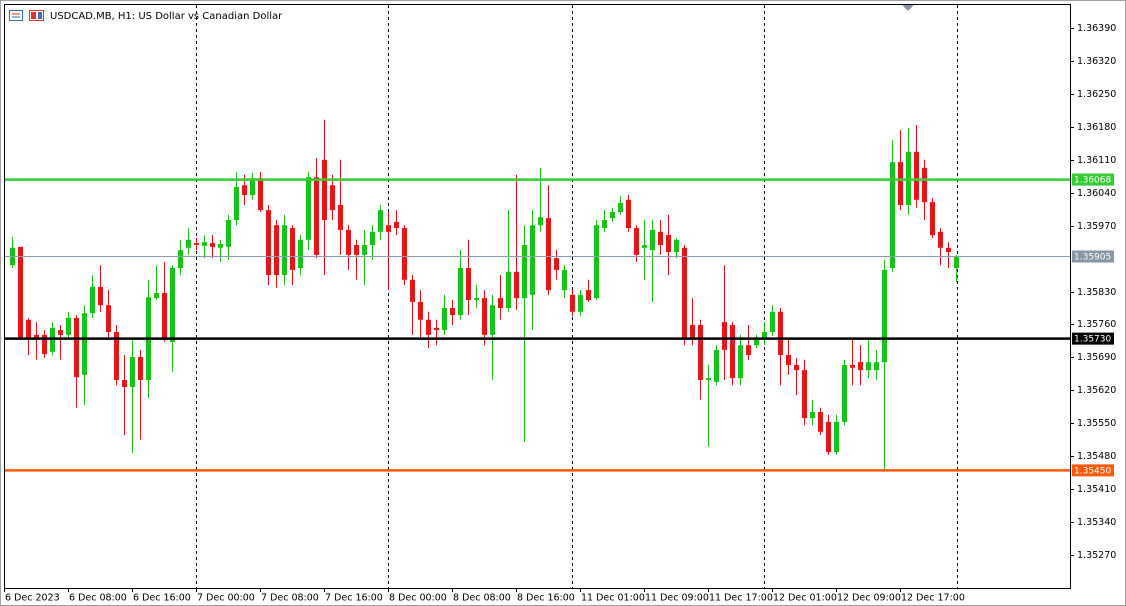 The image size is (1126, 606). I want to click on y-tick-label: 1.36180, so click(1096, 127).